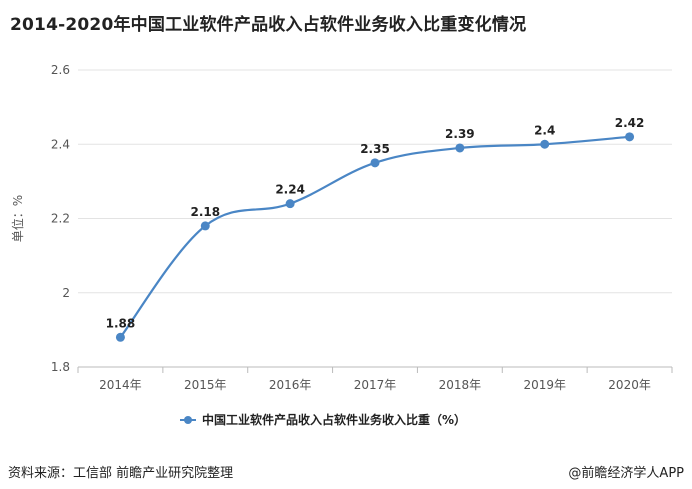 The width and height of the screenshot is (692, 489). Describe the element at coordinates (121, 323) in the screenshot. I see `data-label: 1.88` at that location.